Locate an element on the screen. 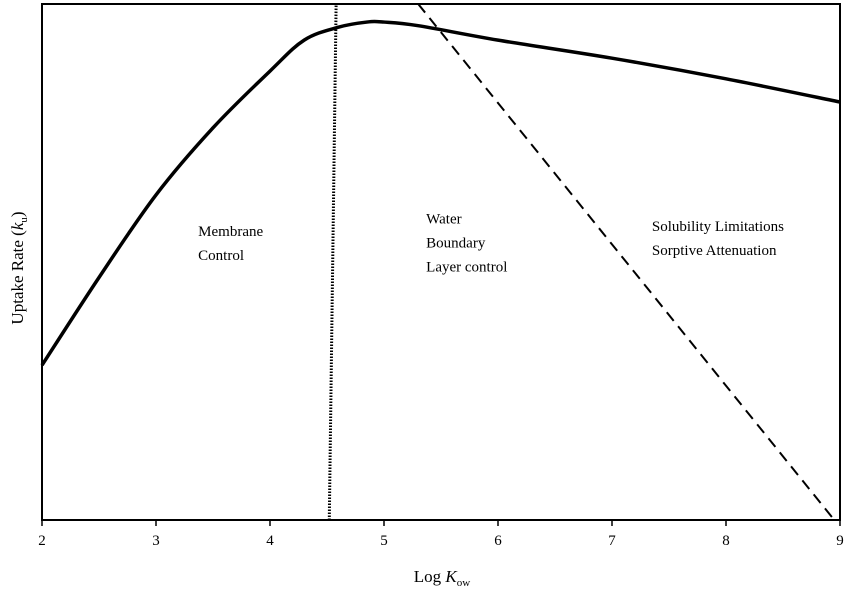 This screenshot has height=589, width=845. region-label-water: Water Boundary Layer control is located at coordinates (466, 243).